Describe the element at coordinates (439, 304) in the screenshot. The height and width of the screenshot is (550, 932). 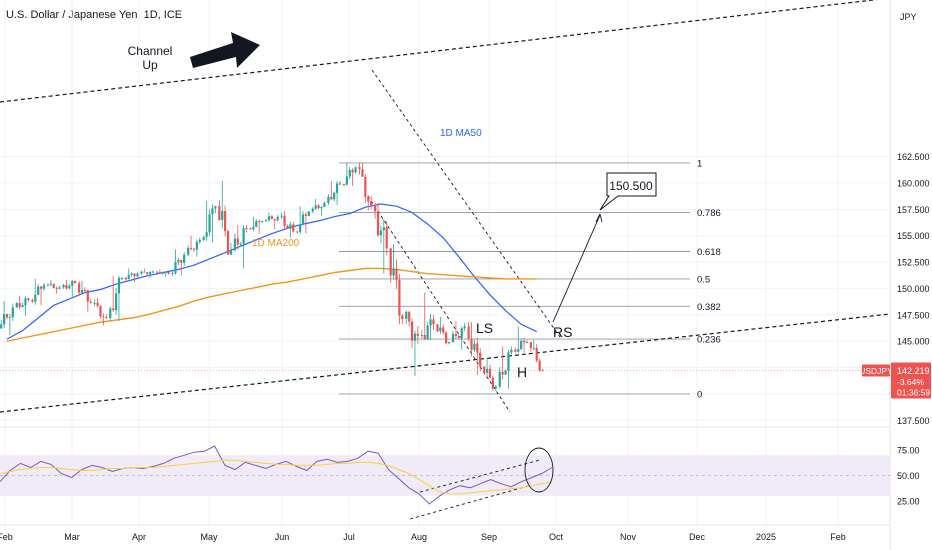
I see `descending-channel-lower` at that location.